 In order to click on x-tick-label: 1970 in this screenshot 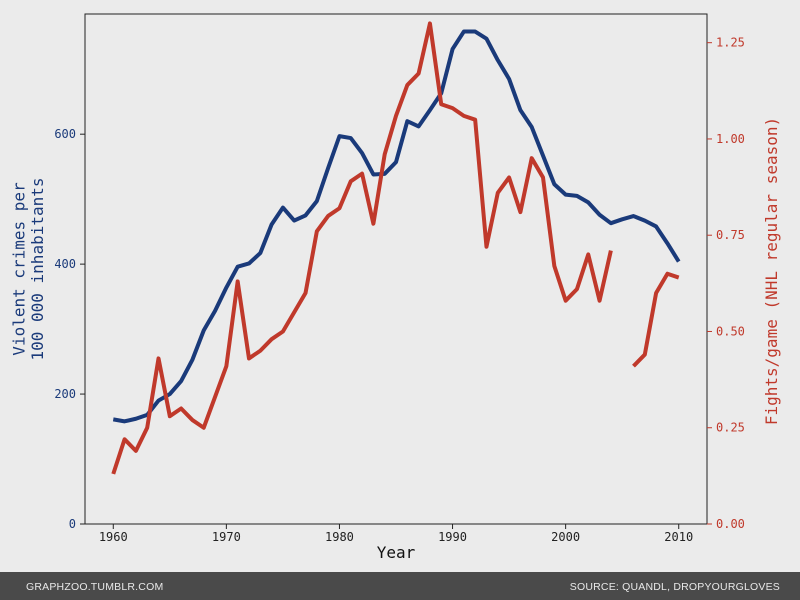, I will do `click(226, 537)`.